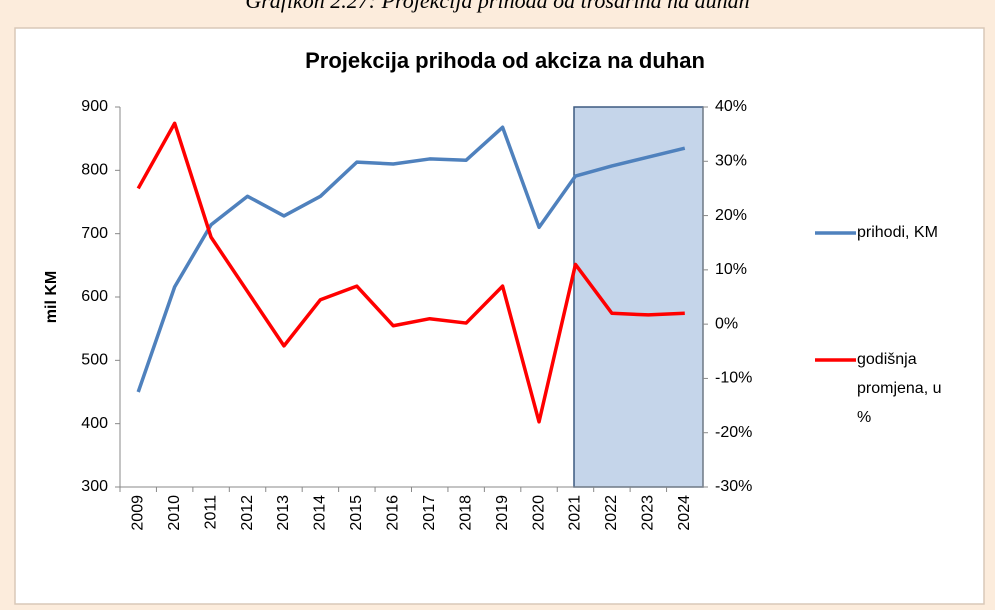 The image size is (995, 610). What do you see at coordinates (94, 106) in the screenshot?
I see `y-tick-label: 900` at bounding box center [94, 106].